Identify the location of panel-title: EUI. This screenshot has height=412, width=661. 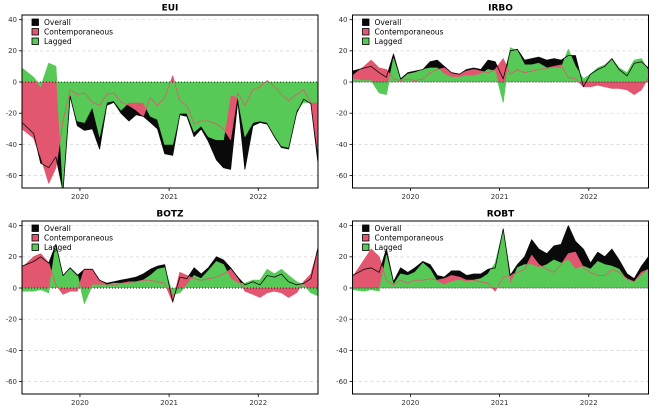
(170, 9).